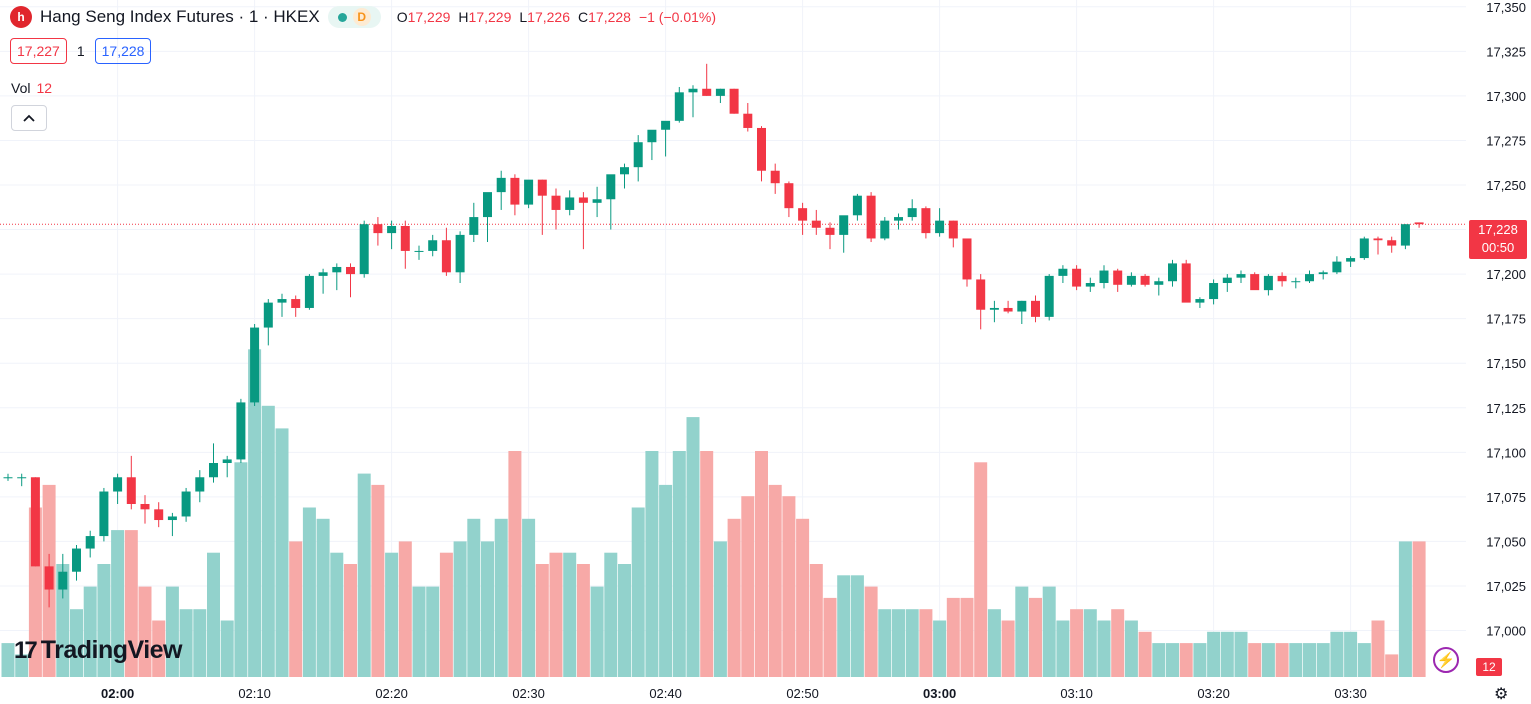  I want to click on tradingview-logo: 17 TradingView, so click(98, 650).